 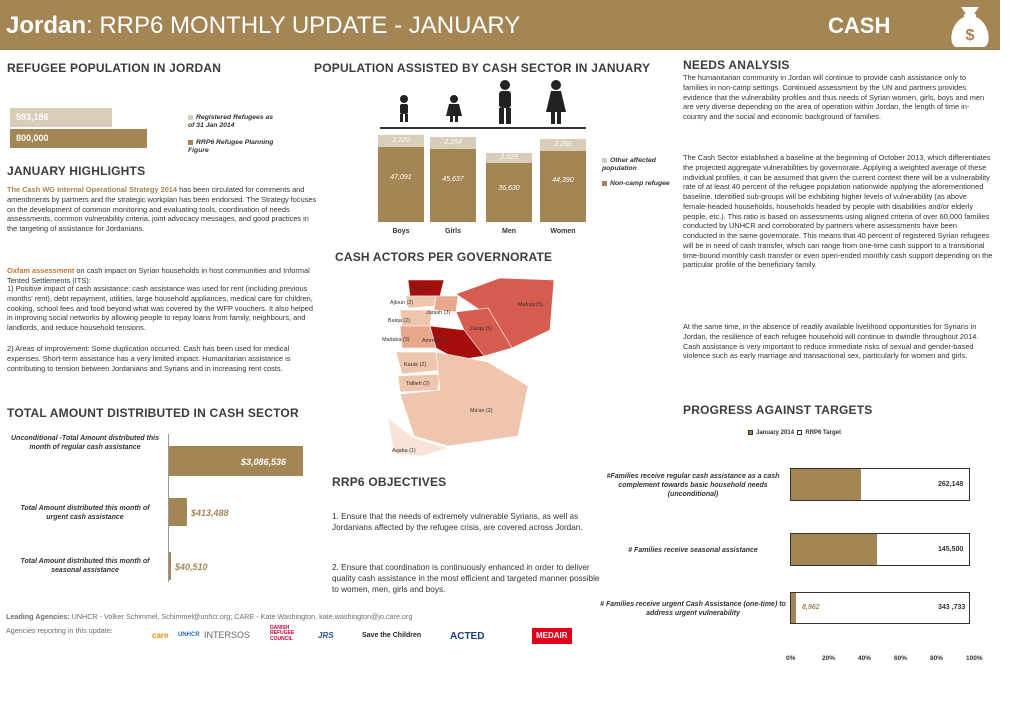 What do you see at coordinates (114, 68) in the screenshot?
I see `refugee-population-title: REFUGEE POPULATION IN JORDAN` at bounding box center [114, 68].